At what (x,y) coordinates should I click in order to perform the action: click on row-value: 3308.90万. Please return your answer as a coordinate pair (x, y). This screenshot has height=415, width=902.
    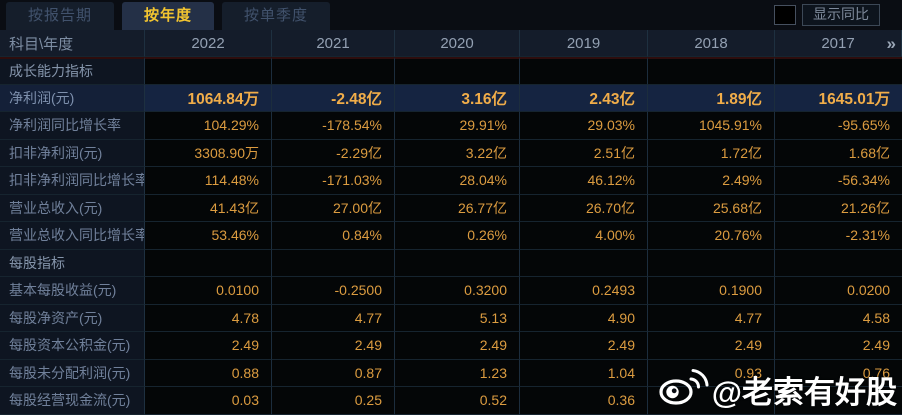
    Looking at the image, I should click on (208, 153).